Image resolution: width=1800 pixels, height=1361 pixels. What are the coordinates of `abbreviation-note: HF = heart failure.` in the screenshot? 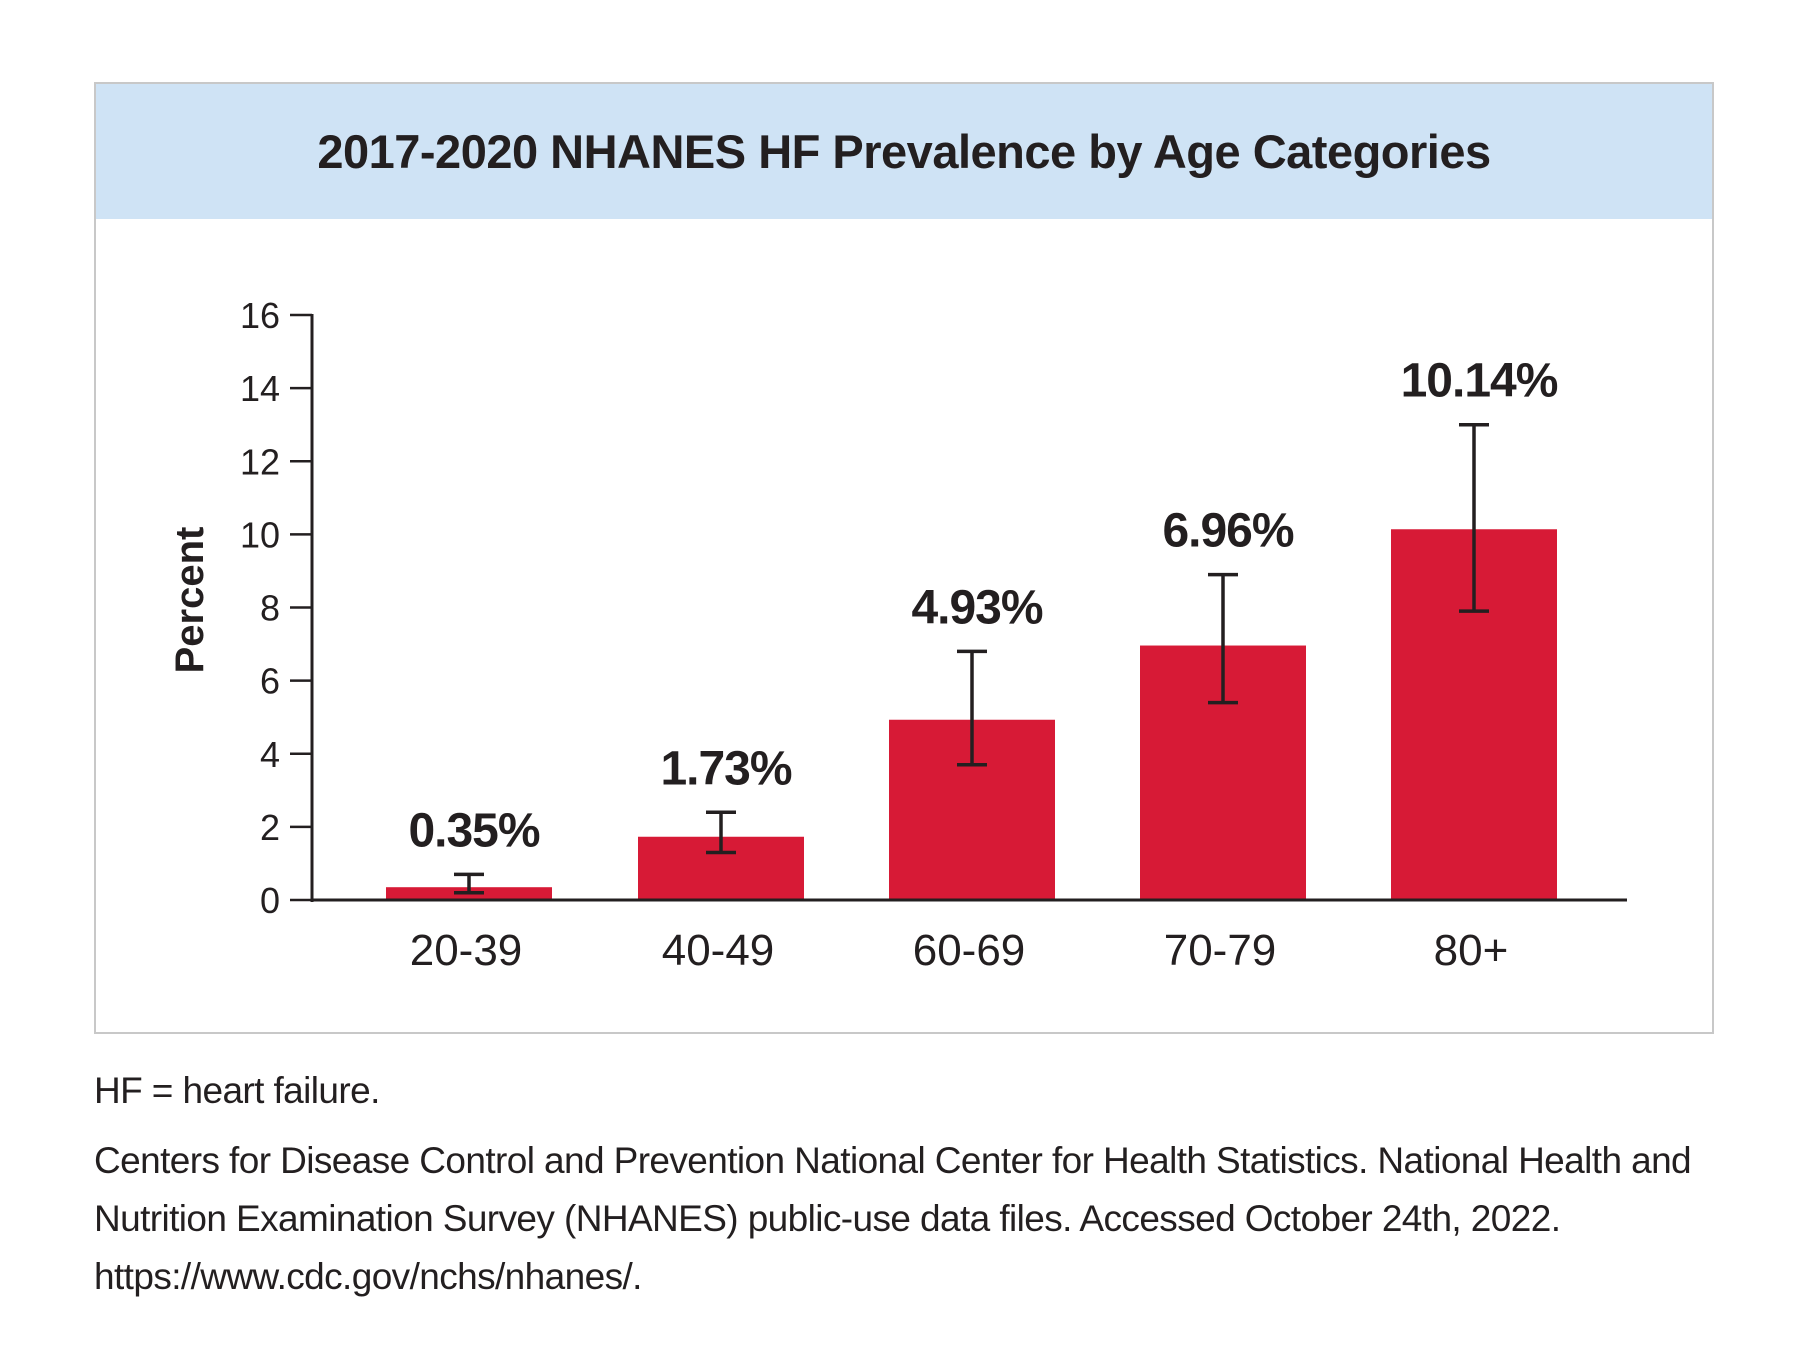 It's located at (237, 1090).